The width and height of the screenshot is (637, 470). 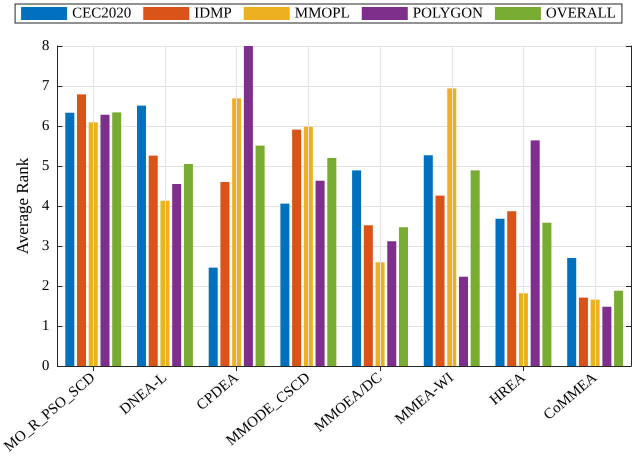 What do you see at coordinates (46, 46) in the screenshot?
I see `y-tick-label: 8` at bounding box center [46, 46].